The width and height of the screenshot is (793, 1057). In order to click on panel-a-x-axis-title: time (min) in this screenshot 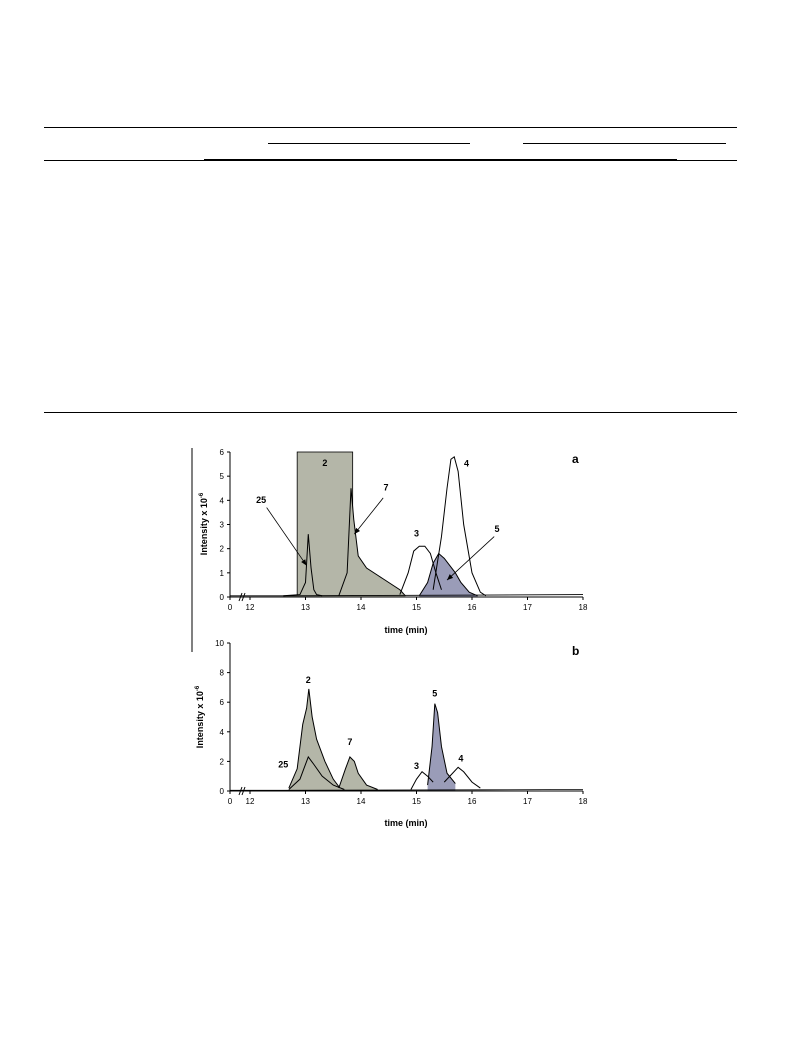, I will do `click(405, 630)`.